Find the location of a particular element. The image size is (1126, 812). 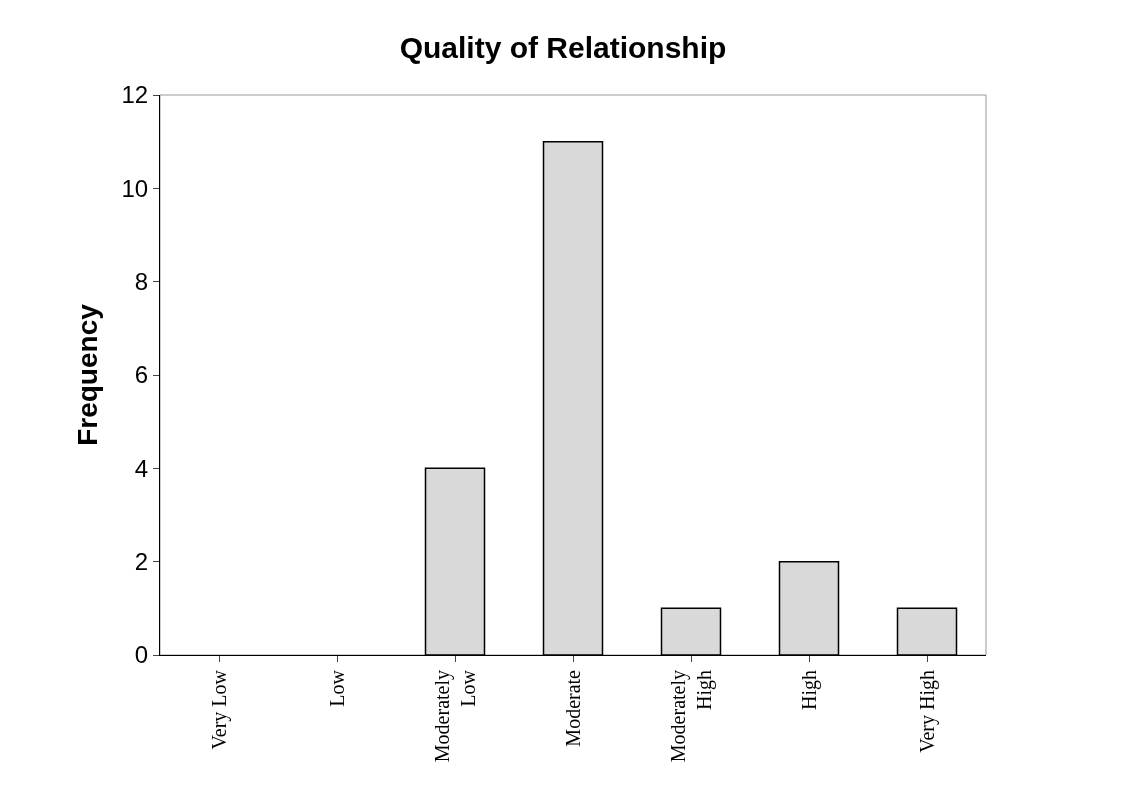

y-tick-label: 6 is located at coordinates (141, 375).